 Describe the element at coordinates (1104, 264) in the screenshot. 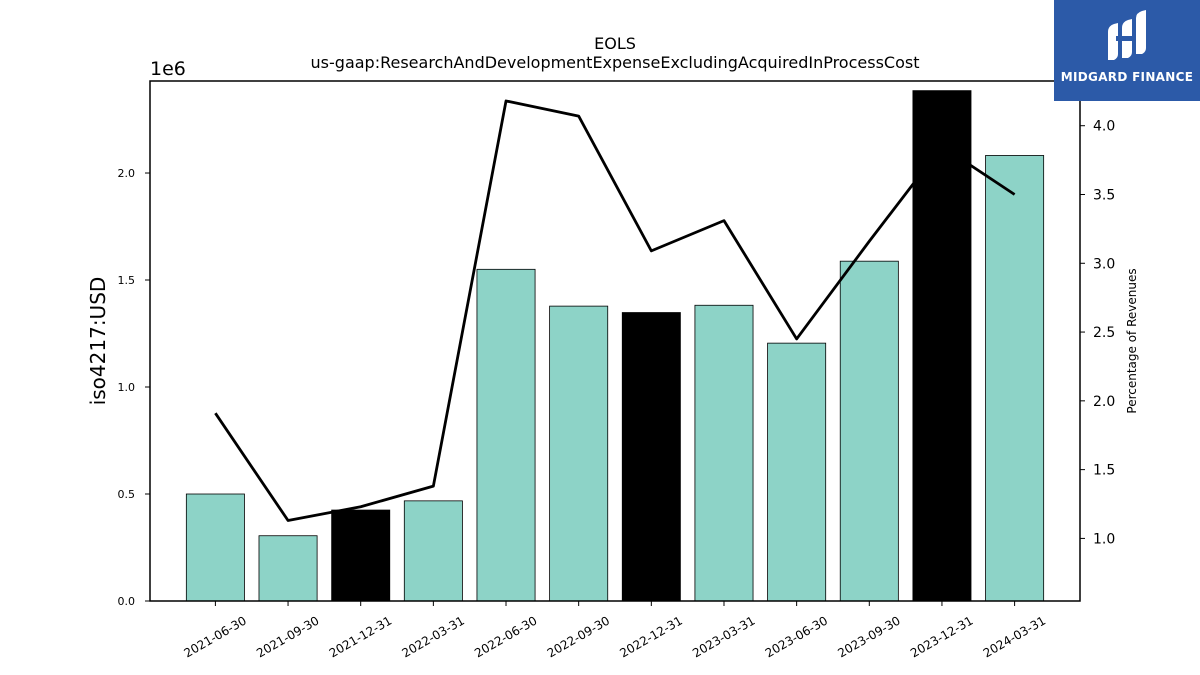

I see `y2-tick-label: 3.0` at that location.